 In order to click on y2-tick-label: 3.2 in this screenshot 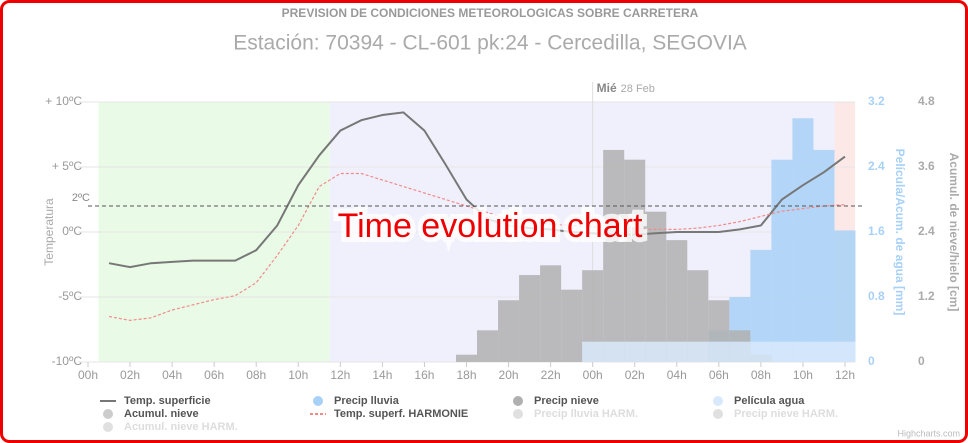, I will do `click(876, 101)`.